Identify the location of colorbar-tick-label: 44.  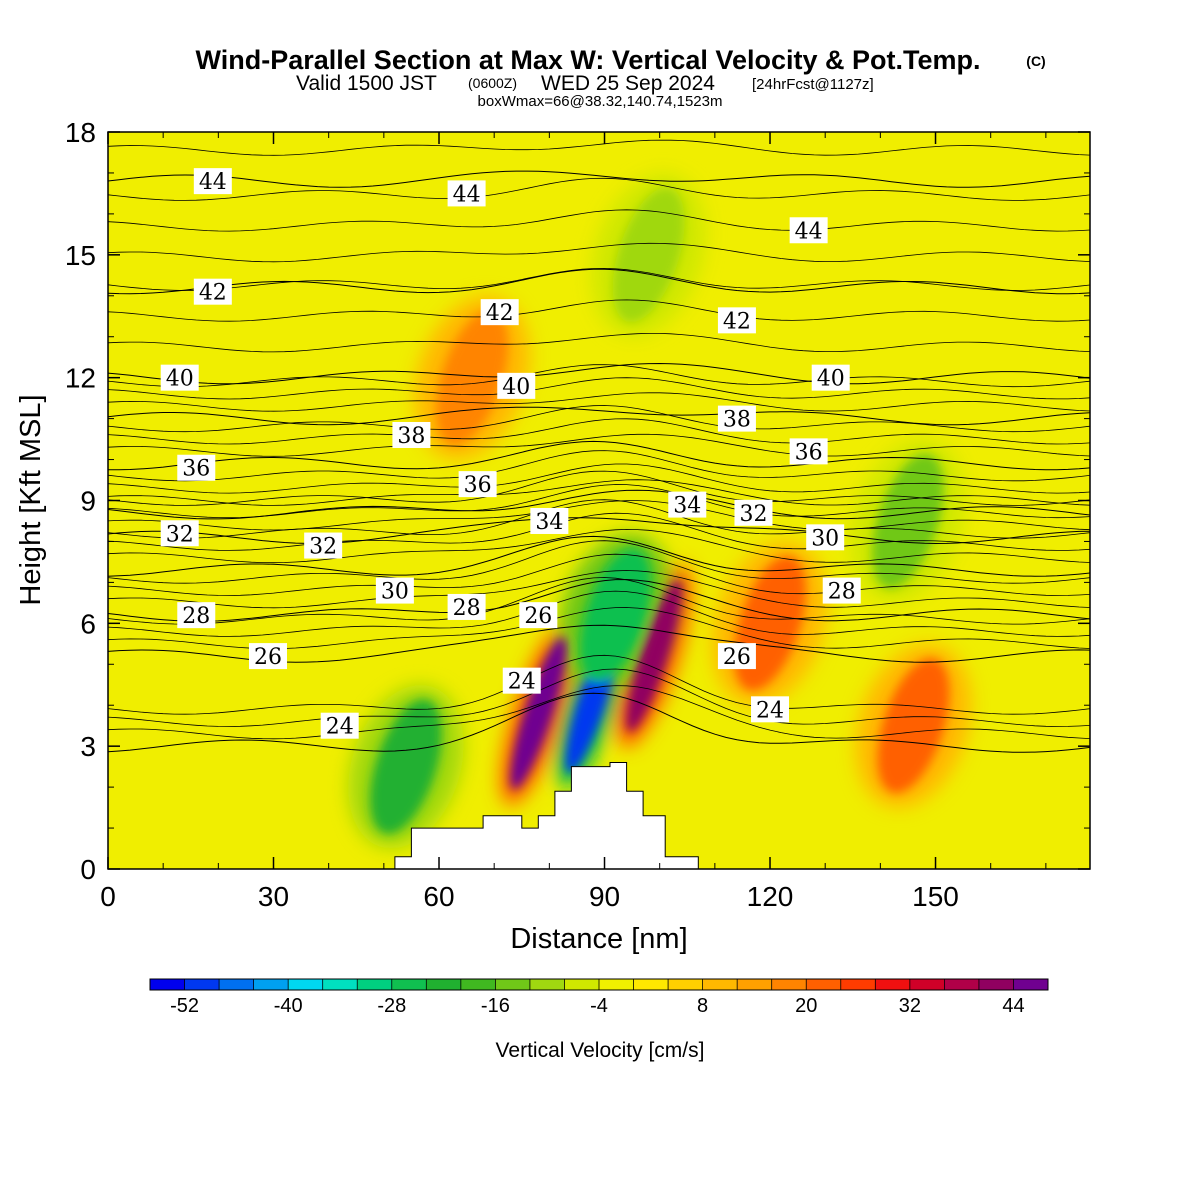
(1013, 1006).